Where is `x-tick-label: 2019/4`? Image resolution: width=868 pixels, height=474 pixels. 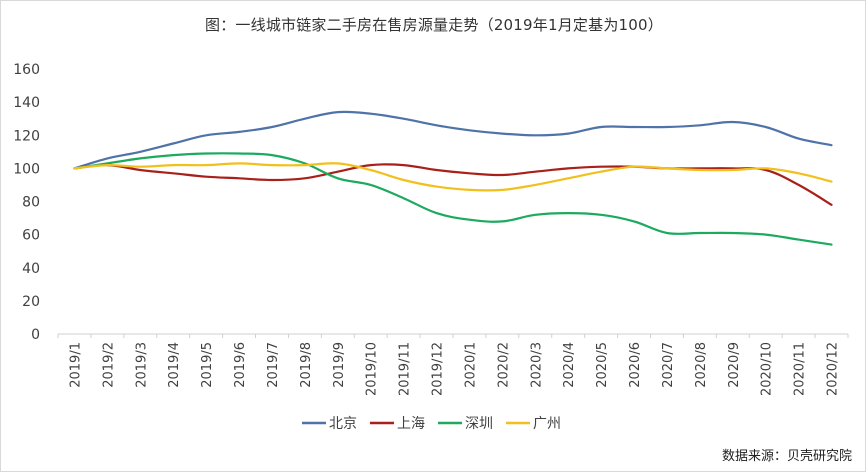 x-tick-label: 2019/4 is located at coordinates (174, 365).